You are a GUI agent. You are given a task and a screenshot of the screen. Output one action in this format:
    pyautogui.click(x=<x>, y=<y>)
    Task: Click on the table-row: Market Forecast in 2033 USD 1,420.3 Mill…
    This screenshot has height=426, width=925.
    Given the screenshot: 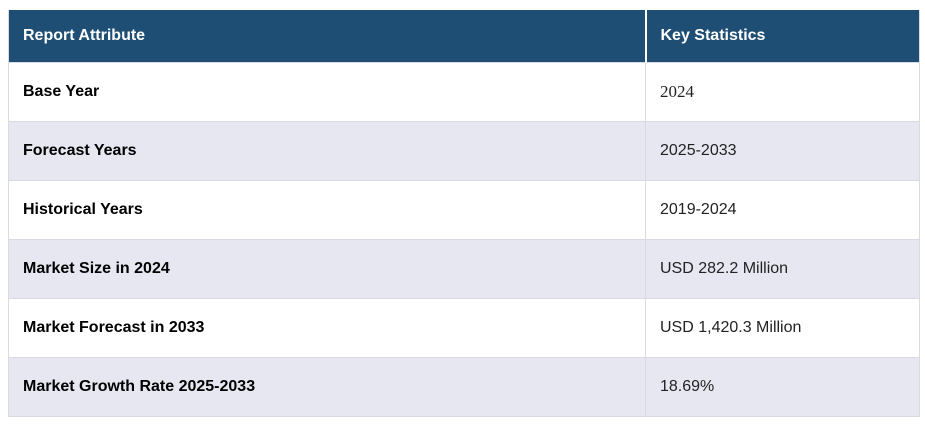 What is the action you would take?
    pyautogui.click(x=464, y=328)
    